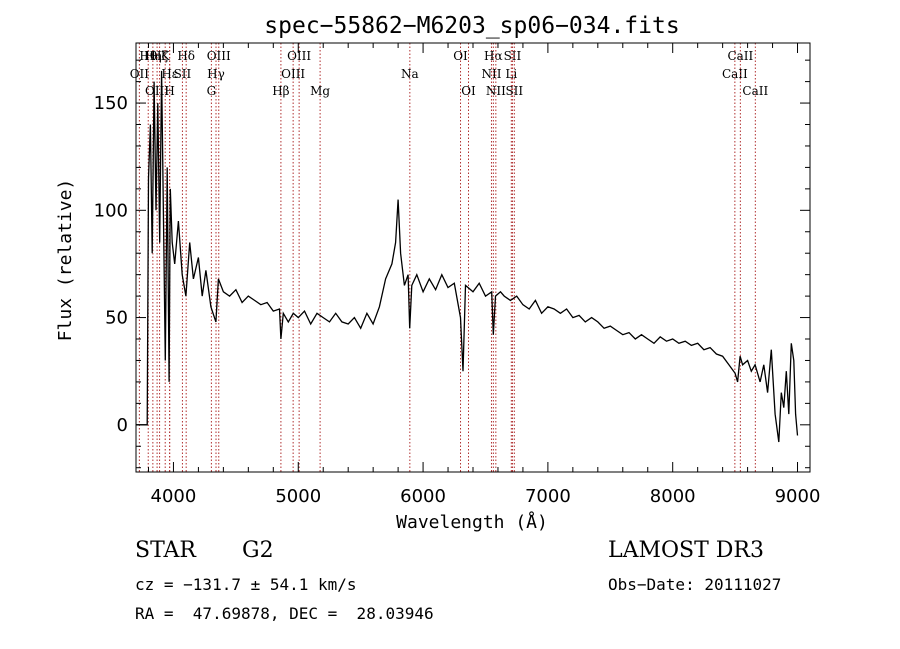 Image resolution: width=900 pixels, height=649 pixels. Describe the element at coordinates (735, 74) in the screenshot. I see `line-label-26: CaII` at that location.